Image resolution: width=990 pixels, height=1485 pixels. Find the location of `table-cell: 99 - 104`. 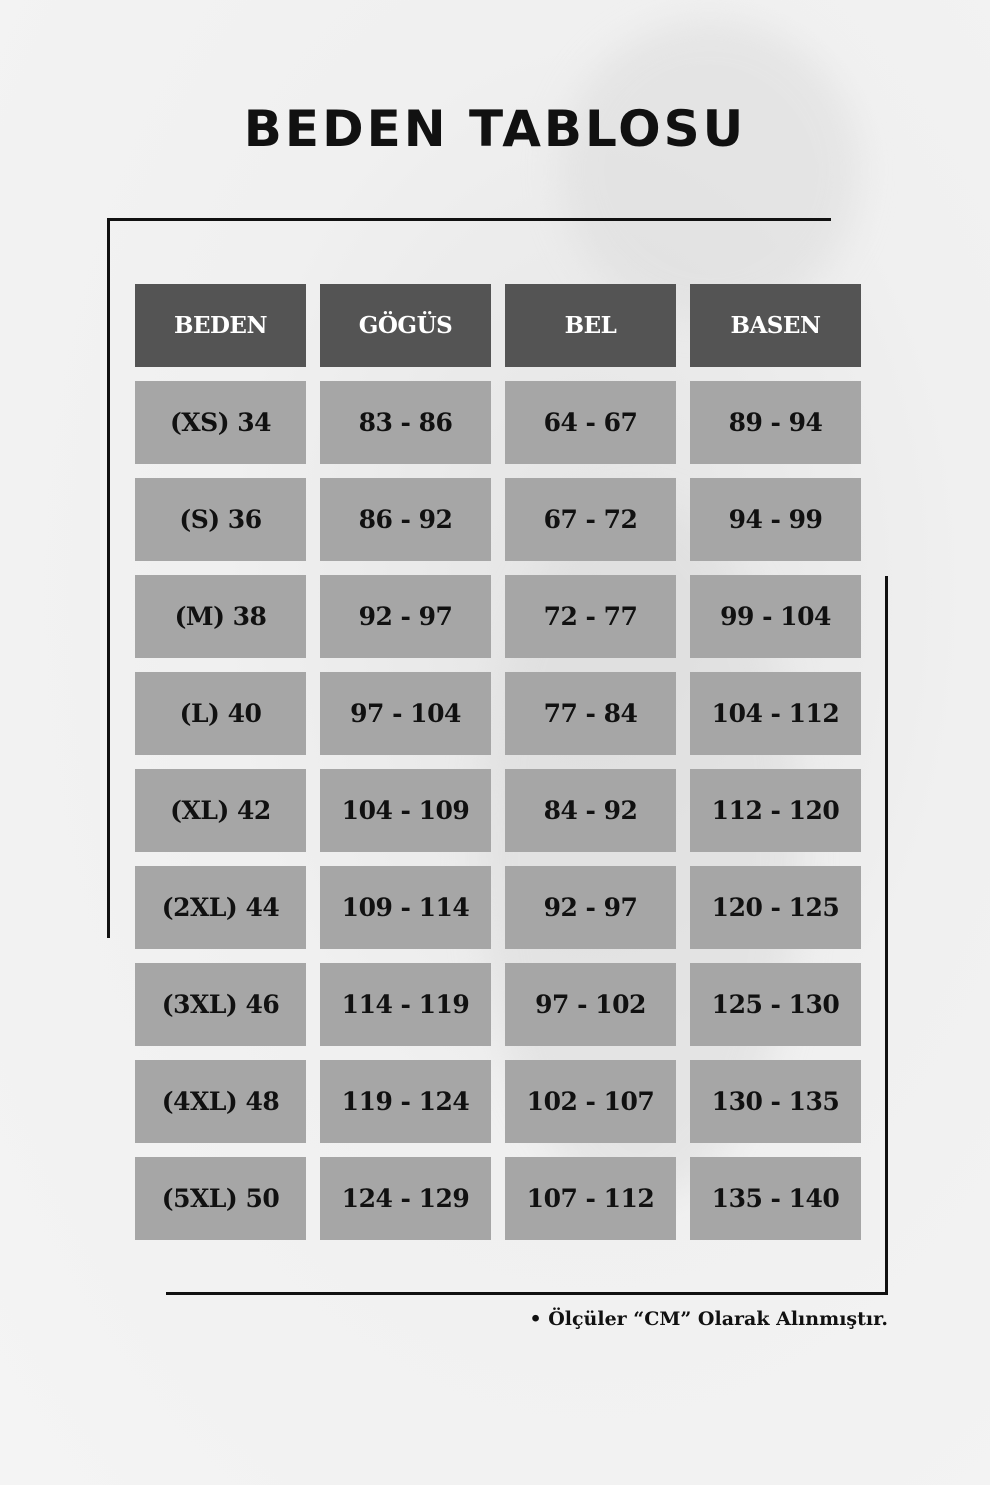

table-cell: 99 - 104 is located at coordinates (775, 616).